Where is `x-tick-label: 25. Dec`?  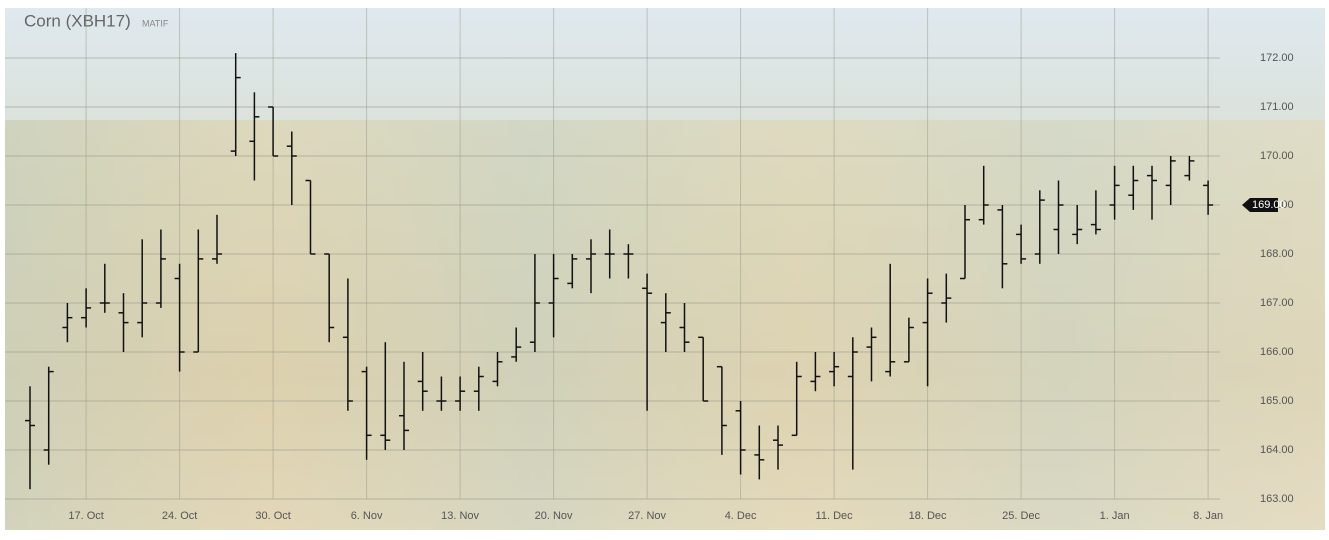
x-tick-label: 25. Dec is located at coordinates (1021, 516).